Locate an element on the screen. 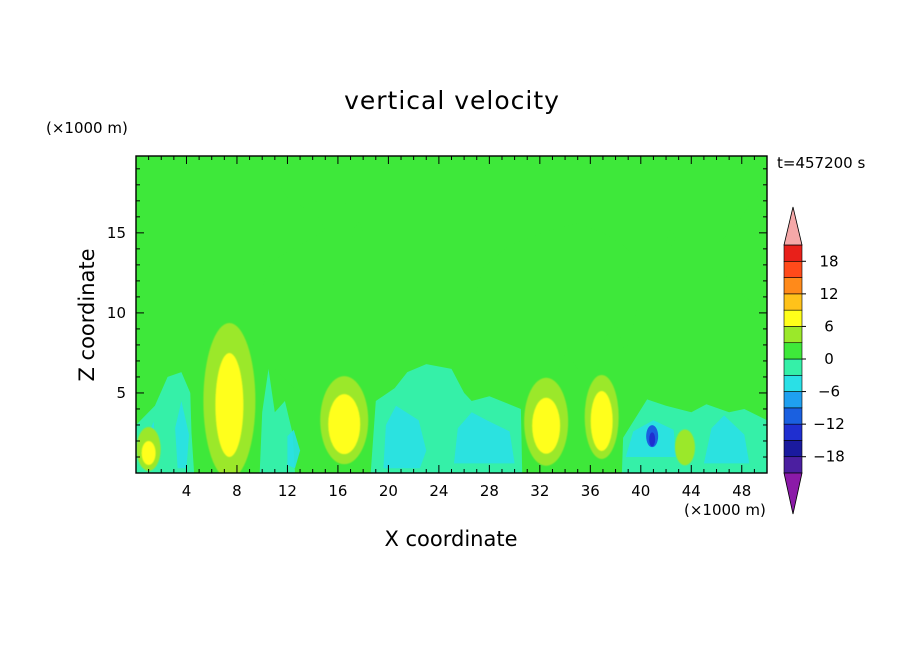 This screenshot has width=904, height=654. colorbar: 18 12 6 0 −6 −12 −18 is located at coordinates (814, 360).